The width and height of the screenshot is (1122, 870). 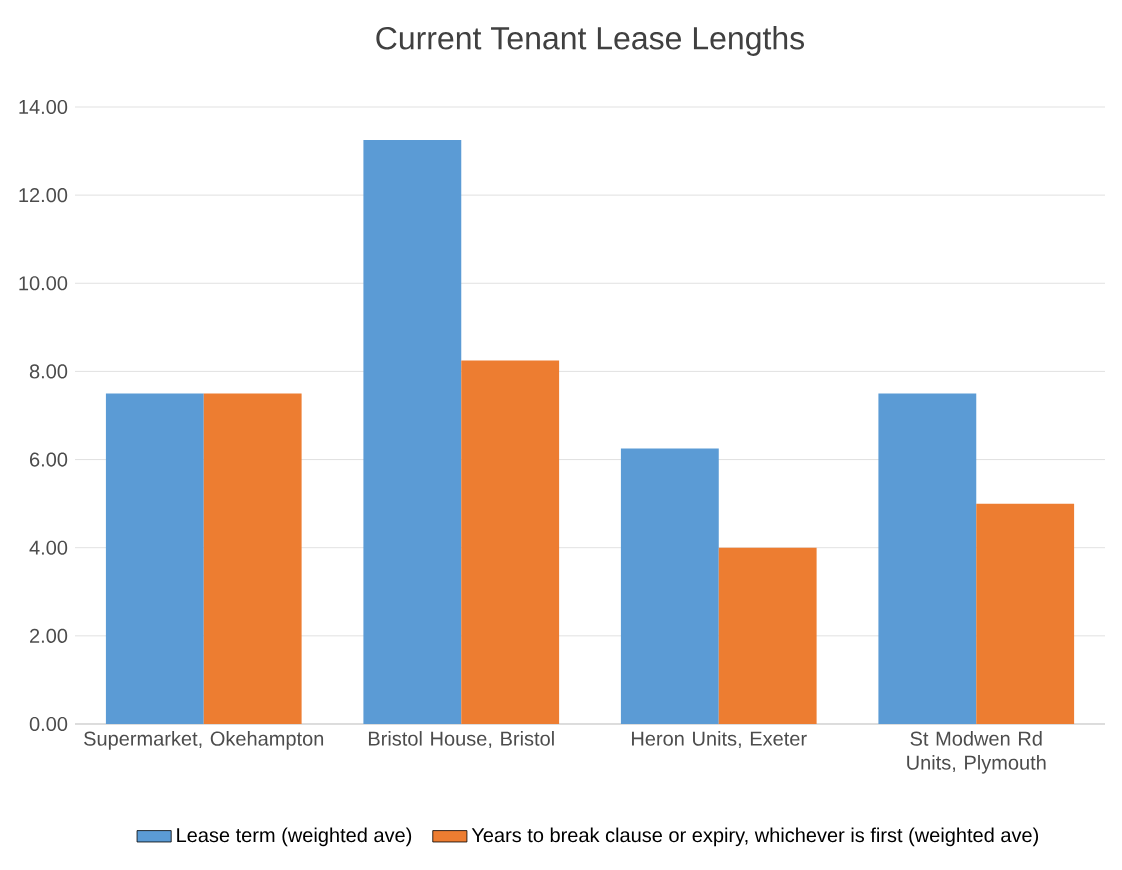 I want to click on y-tick-label: 4.00, so click(x=48, y=547).